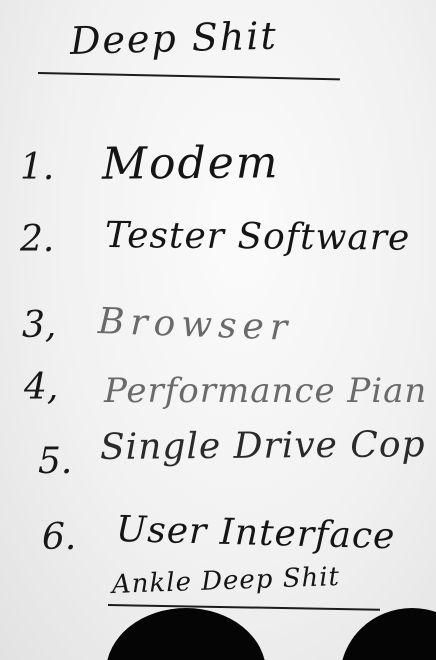 Image resolution: width=436 pixels, height=660 pixels. I want to click on item-number-3: 3,, so click(39, 325).